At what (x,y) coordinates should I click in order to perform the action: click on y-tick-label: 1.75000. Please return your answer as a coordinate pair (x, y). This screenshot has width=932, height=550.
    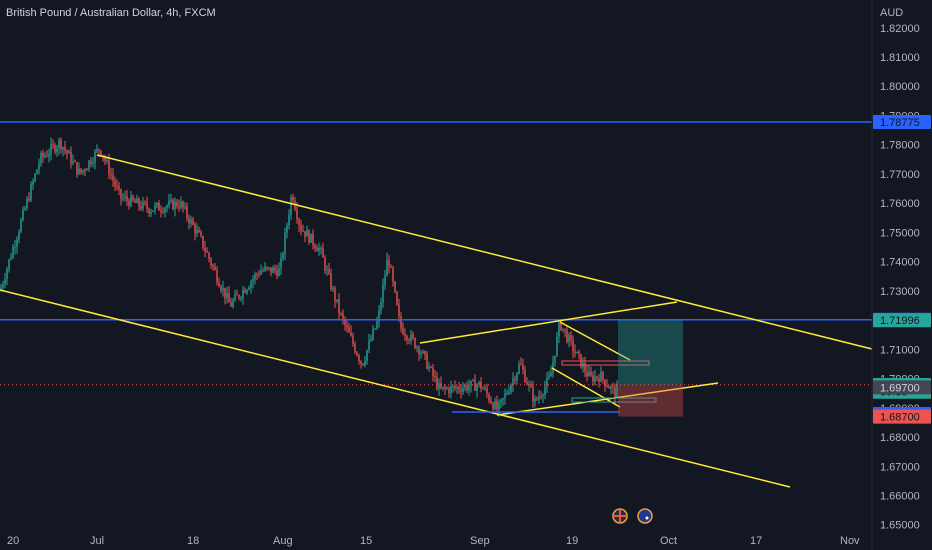
    Looking at the image, I should click on (900, 233).